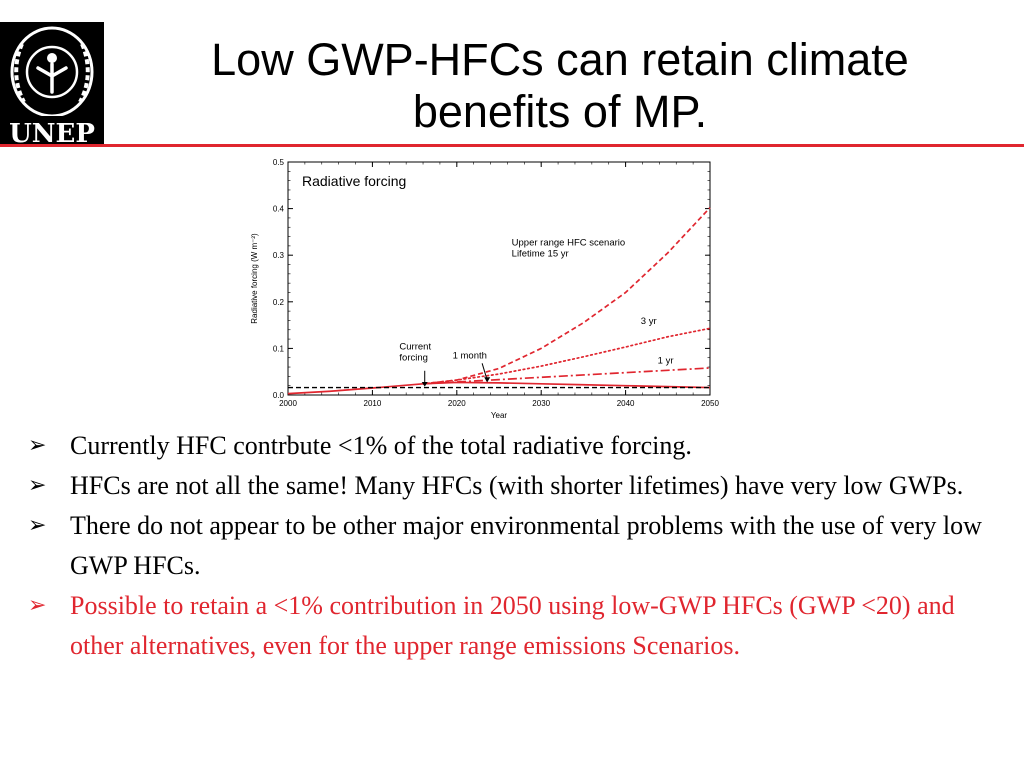 The image size is (1024, 768). I want to click on annotation-label: 3 yr, so click(649, 321).